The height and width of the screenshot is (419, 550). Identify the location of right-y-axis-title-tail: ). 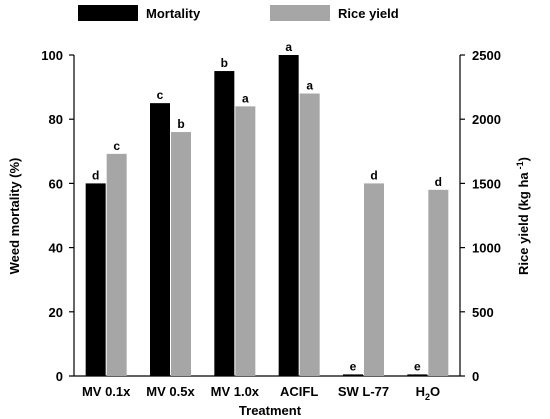
(523, 159).